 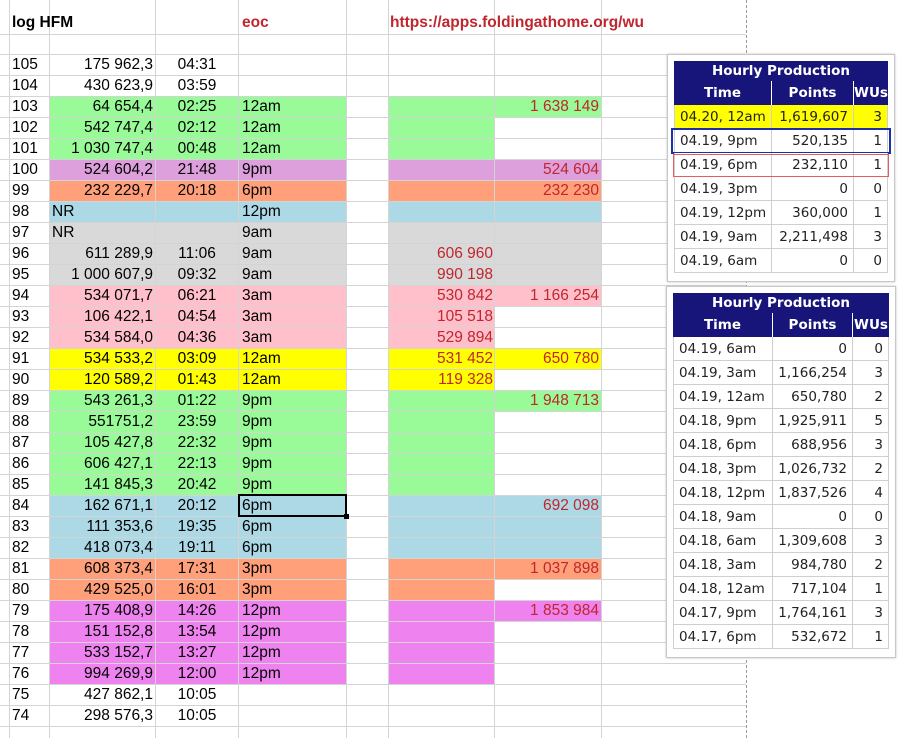 I want to click on slot-cell: 12pm, so click(x=261, y=631).